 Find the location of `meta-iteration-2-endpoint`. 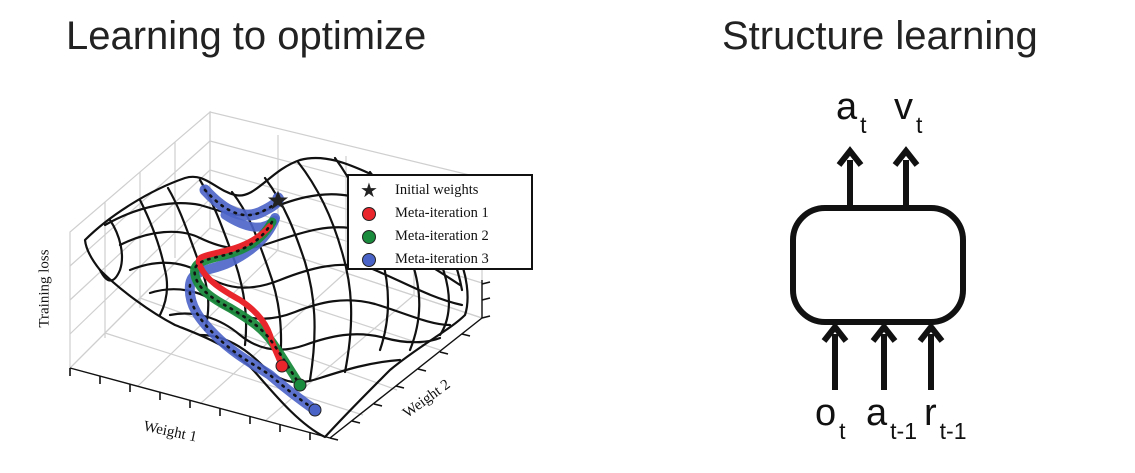

meta-iteration-2-endpoint is located at coordinates (300, 385).